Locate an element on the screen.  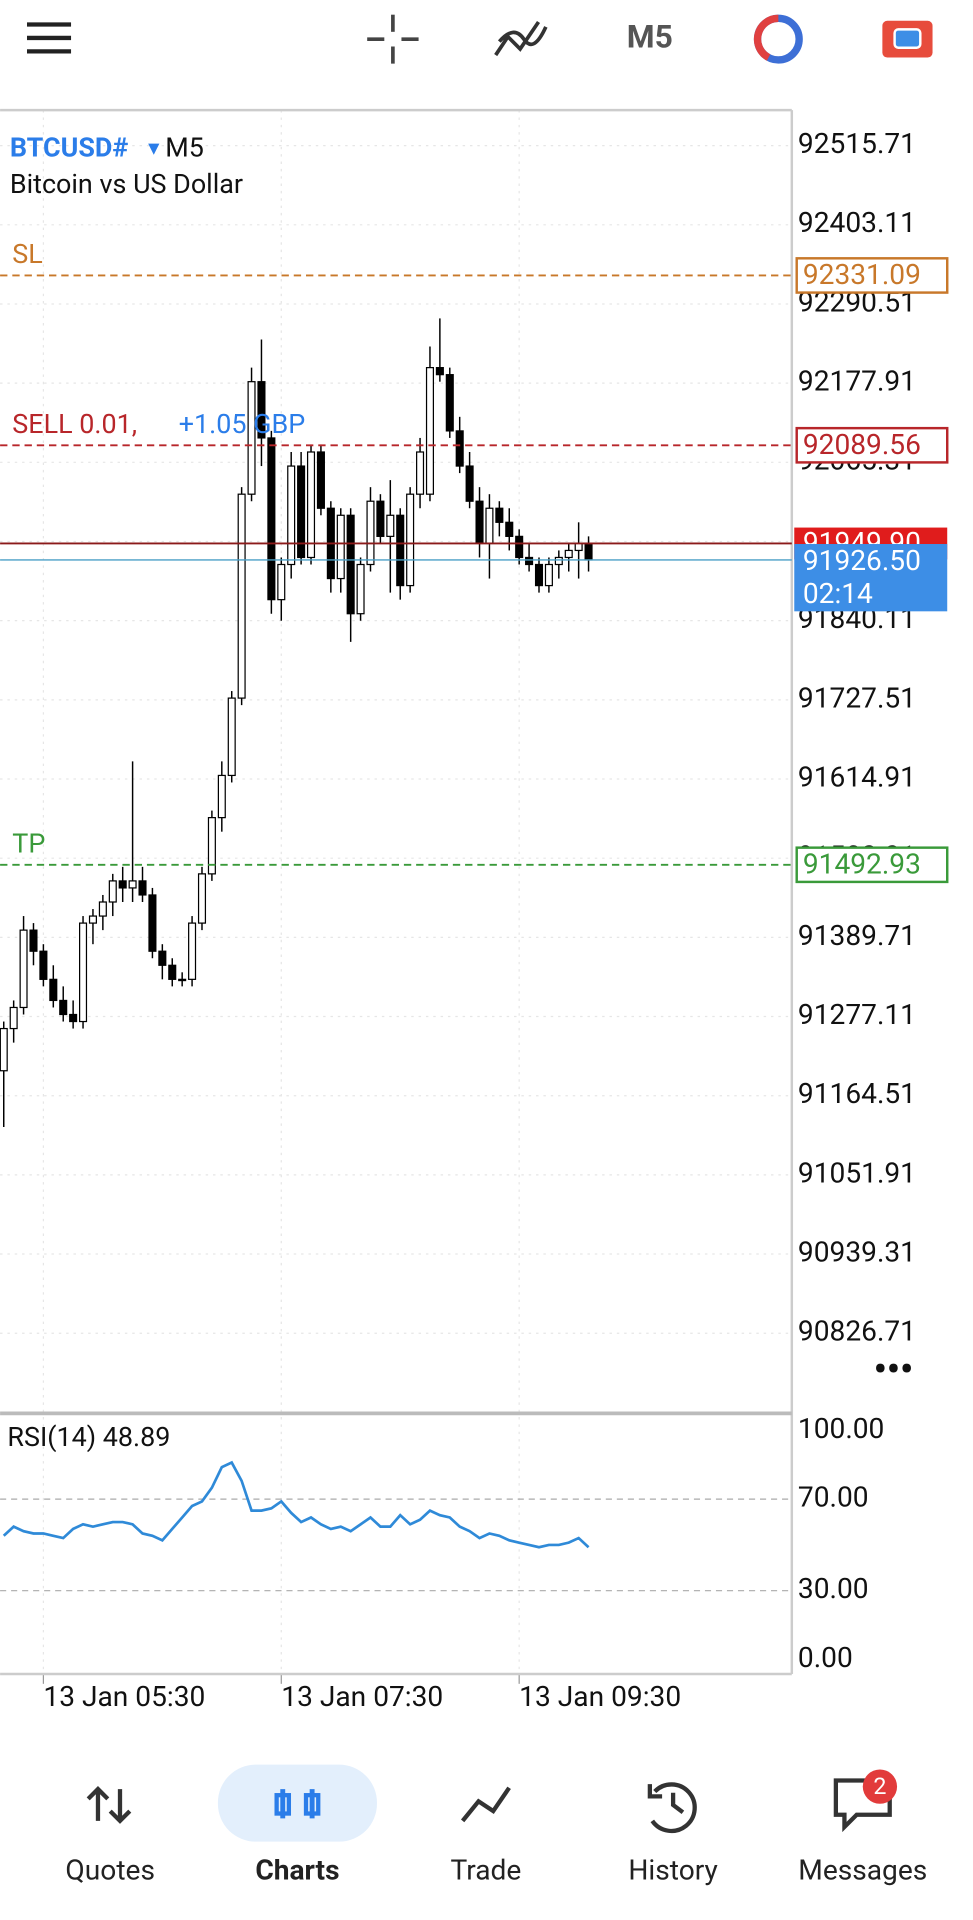
ask-box is located at coordinates (871, 578).